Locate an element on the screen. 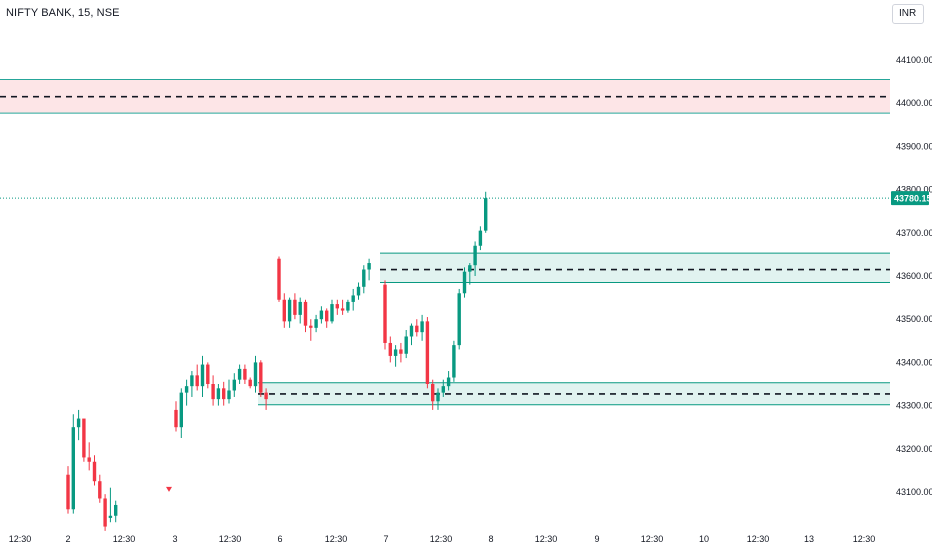 The width and height of the screenshot is (932, 550). currency-button: INR is located at coordinates (908, 14).